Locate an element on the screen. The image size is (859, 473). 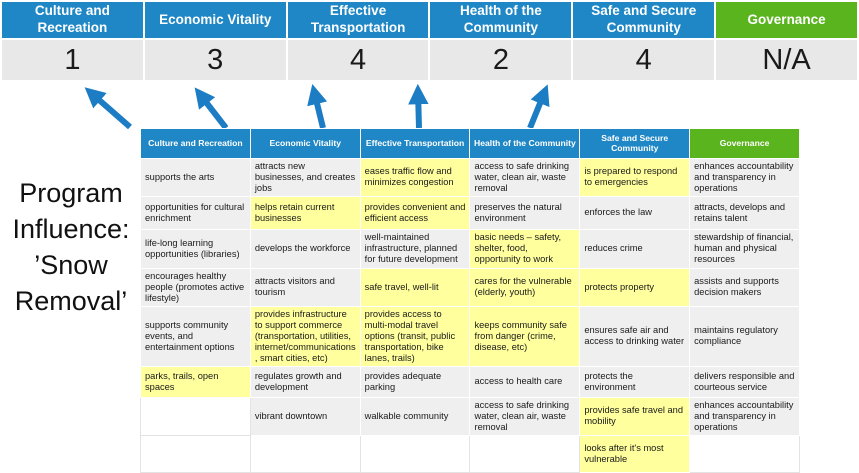
matrix-cell: protects property is located at coordinates (635, 287).